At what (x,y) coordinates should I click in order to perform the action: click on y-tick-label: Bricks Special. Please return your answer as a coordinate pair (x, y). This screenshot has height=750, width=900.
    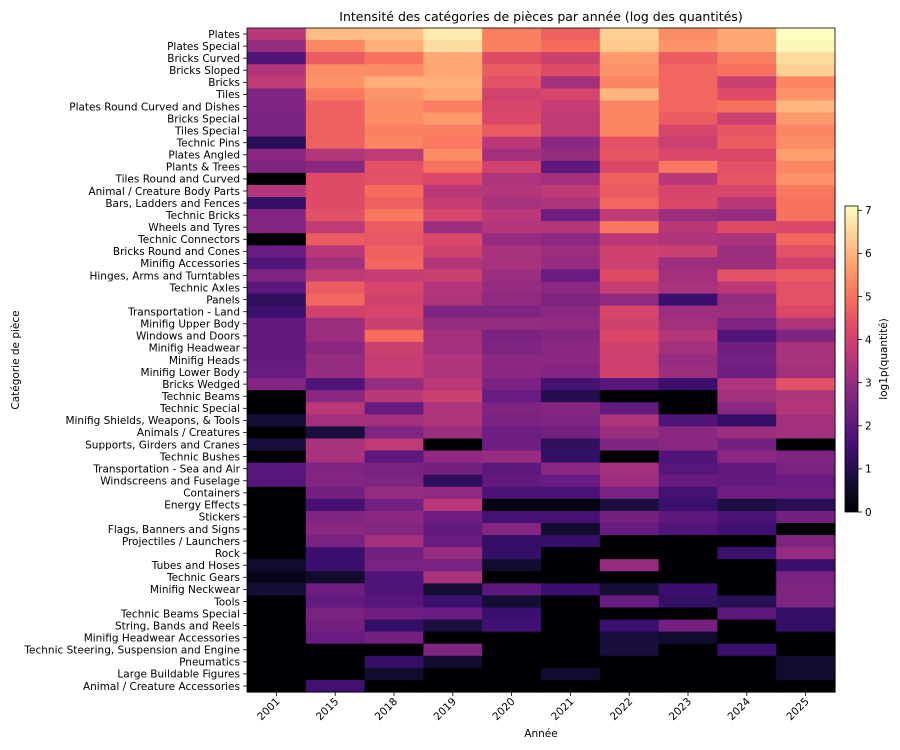
    Looking at the image, I should click on (203, 119).